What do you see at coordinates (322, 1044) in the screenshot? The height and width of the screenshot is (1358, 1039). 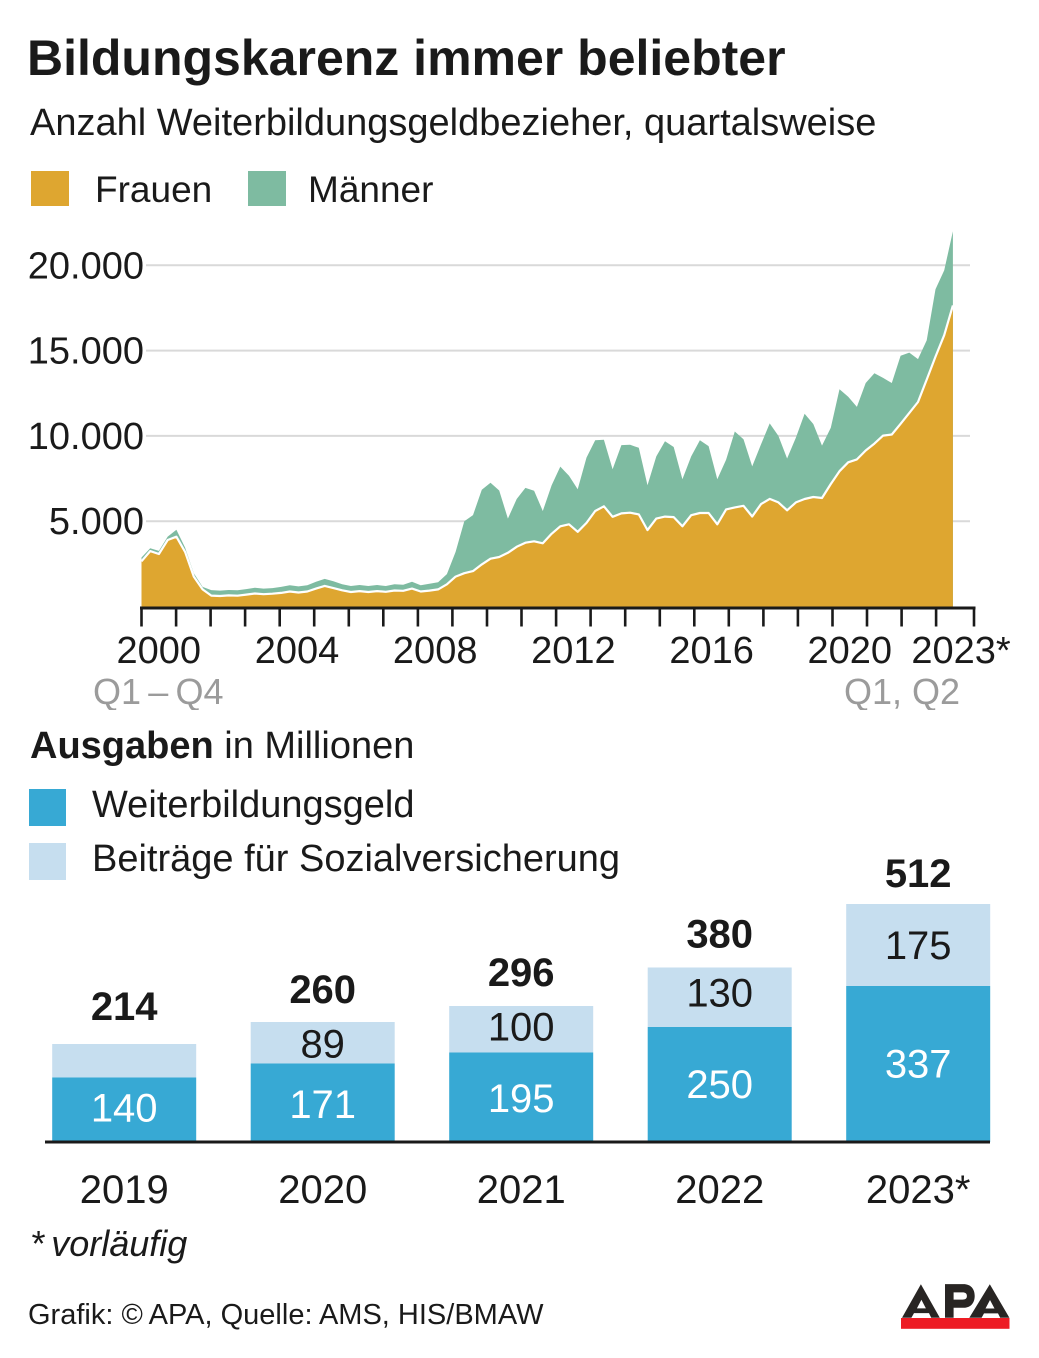 I see `svg-text: 89` at bounding box center [322, 1044].